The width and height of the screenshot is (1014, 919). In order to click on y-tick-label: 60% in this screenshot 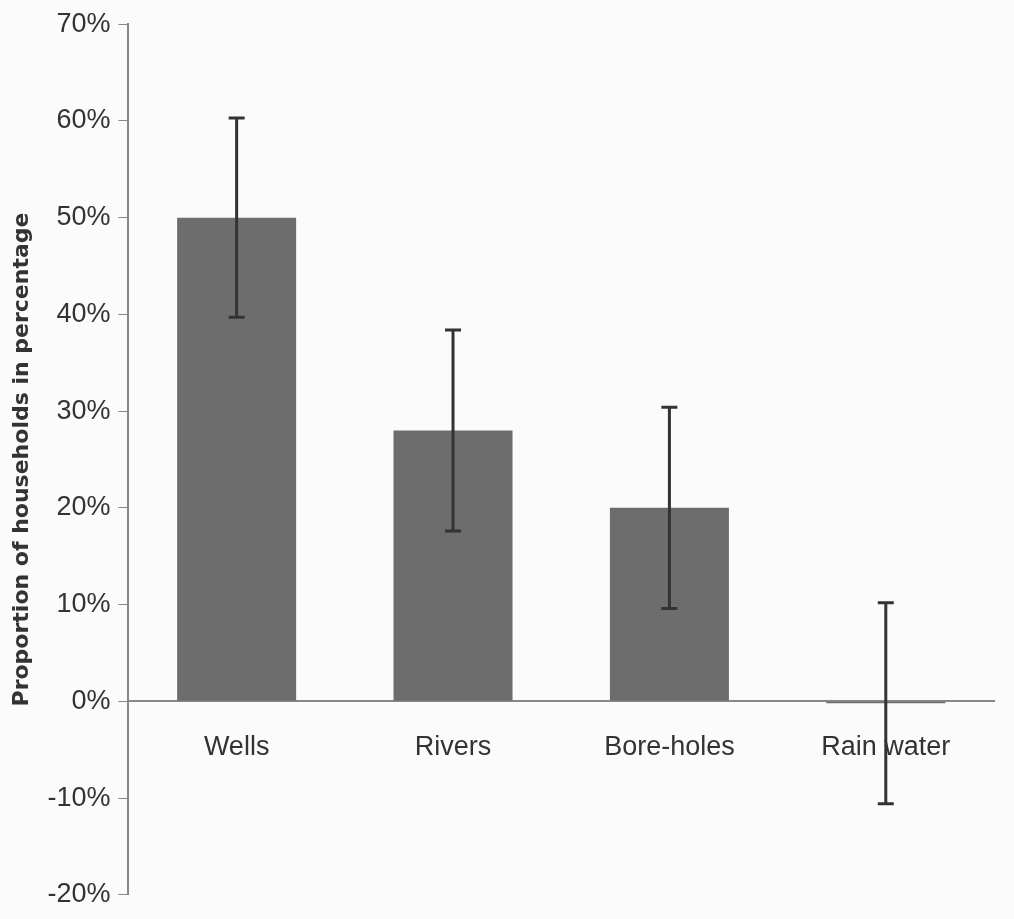, I will do `click(83, 119)`.